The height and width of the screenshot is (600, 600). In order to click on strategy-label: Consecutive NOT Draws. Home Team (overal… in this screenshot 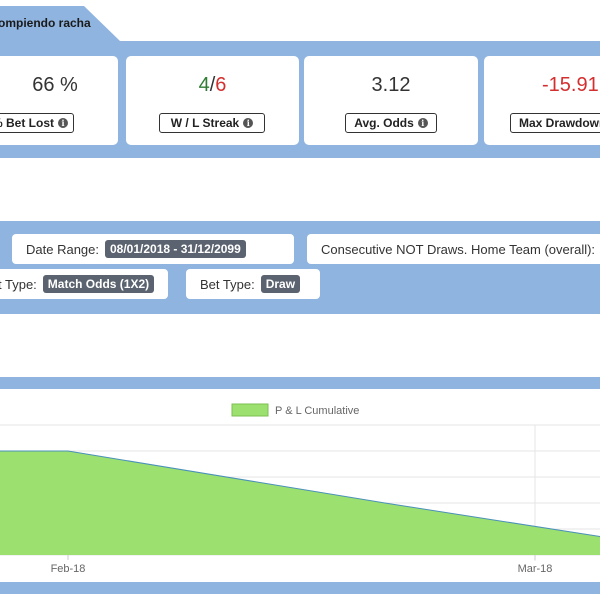, I will do `click(458, 249)`.